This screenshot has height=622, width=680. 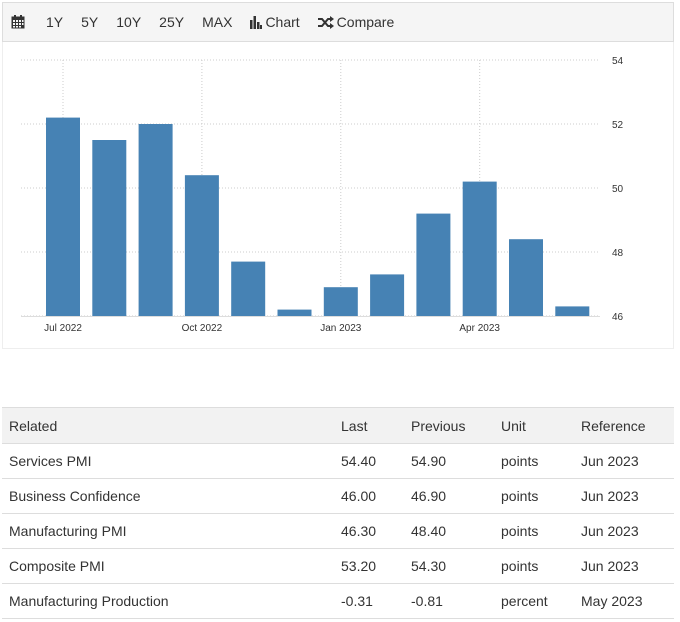 I want to click on unit-value: percent, so click(x=535, y=601).